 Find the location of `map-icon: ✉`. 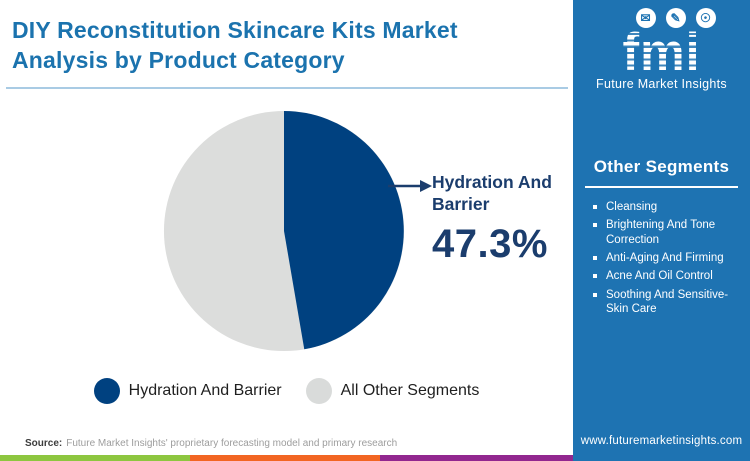

map-icon: ✉ is located at coordinates (645, 18).